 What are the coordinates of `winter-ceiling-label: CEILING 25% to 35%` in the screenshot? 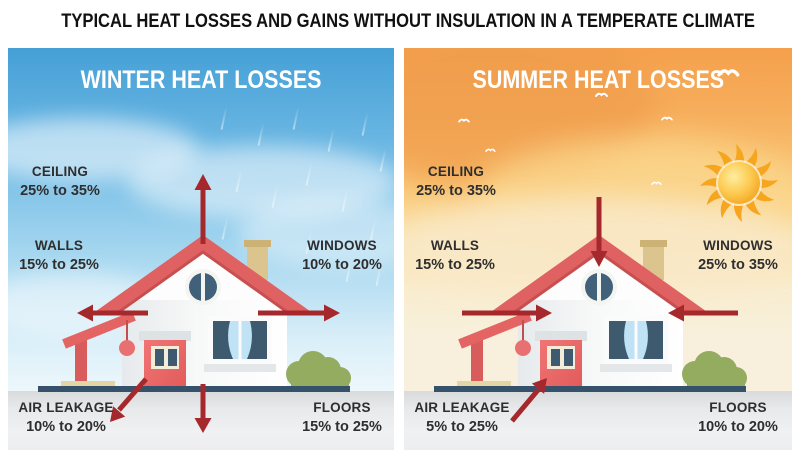 It's located at (60, 181).